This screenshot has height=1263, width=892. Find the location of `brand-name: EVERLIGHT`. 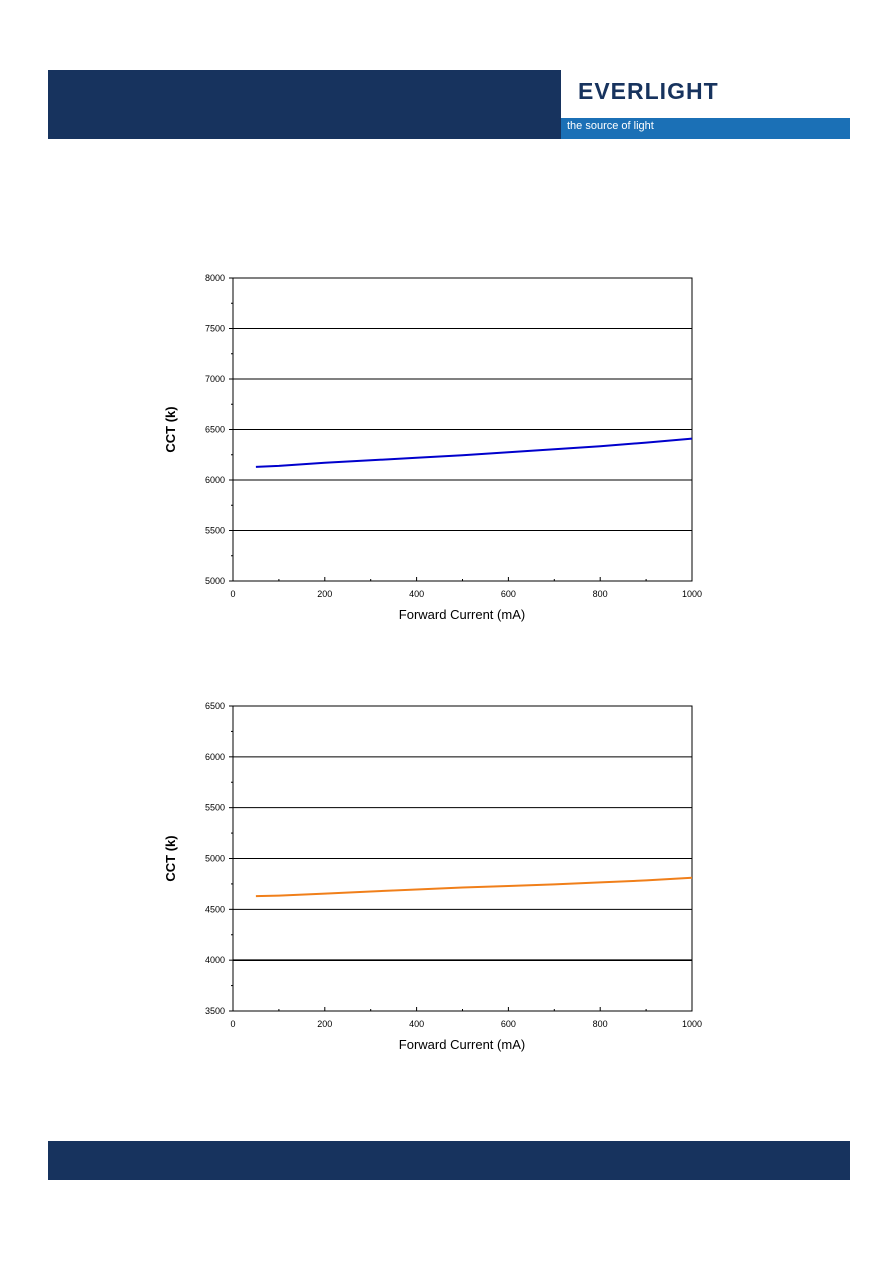

brand-name: EVERLIGHT is located at coordinates (648, 91).